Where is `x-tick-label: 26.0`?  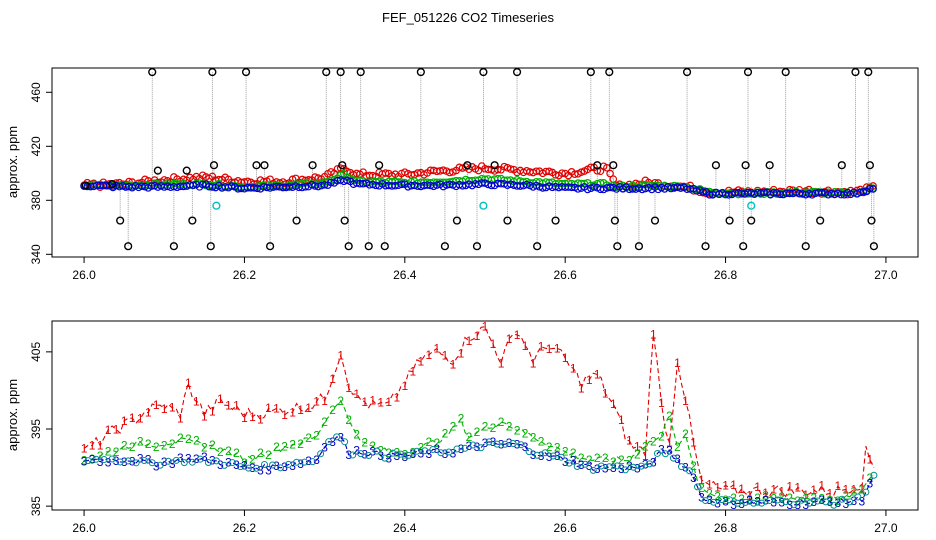 x-tick-label: 26.0 is located at coordinates (84, 275).